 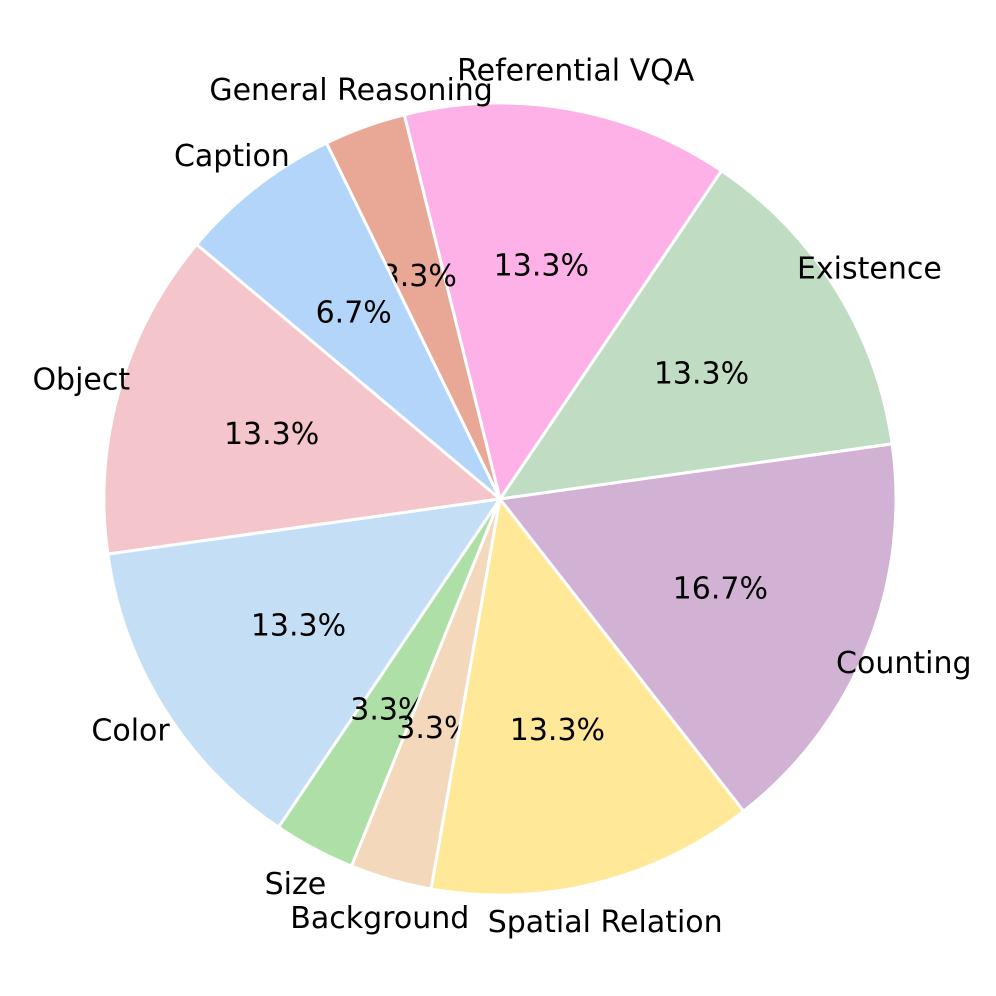 I want to click on slice-pct-caption: 6.7%, so click(x=354, y=312).